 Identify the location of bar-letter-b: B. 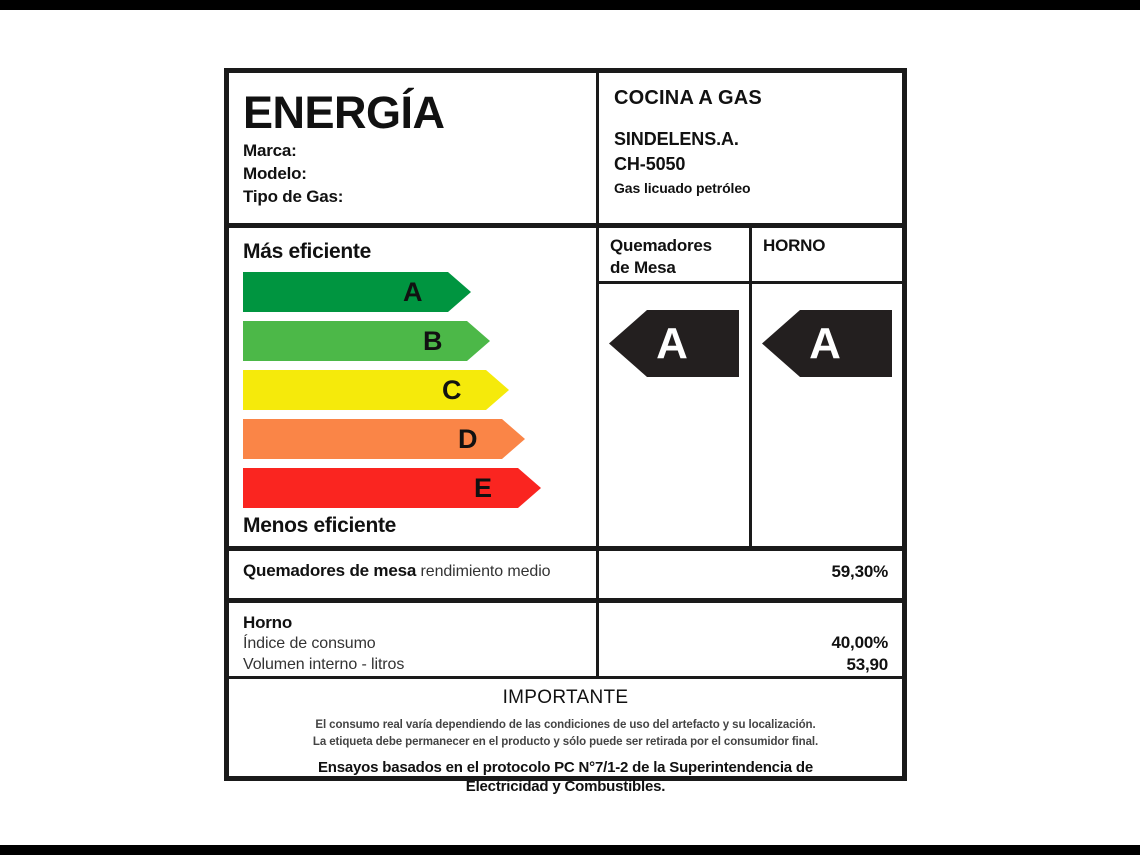
(433, 340).